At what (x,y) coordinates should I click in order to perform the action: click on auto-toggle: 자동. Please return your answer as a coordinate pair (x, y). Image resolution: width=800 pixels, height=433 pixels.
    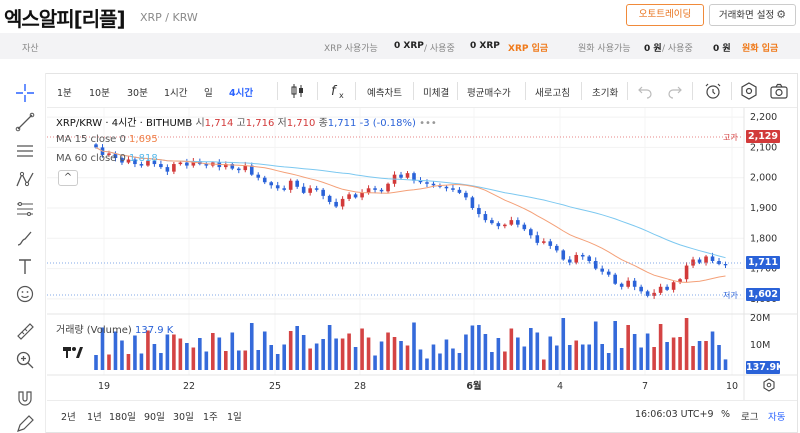
    Looking at the image, I should click on (777, 417).